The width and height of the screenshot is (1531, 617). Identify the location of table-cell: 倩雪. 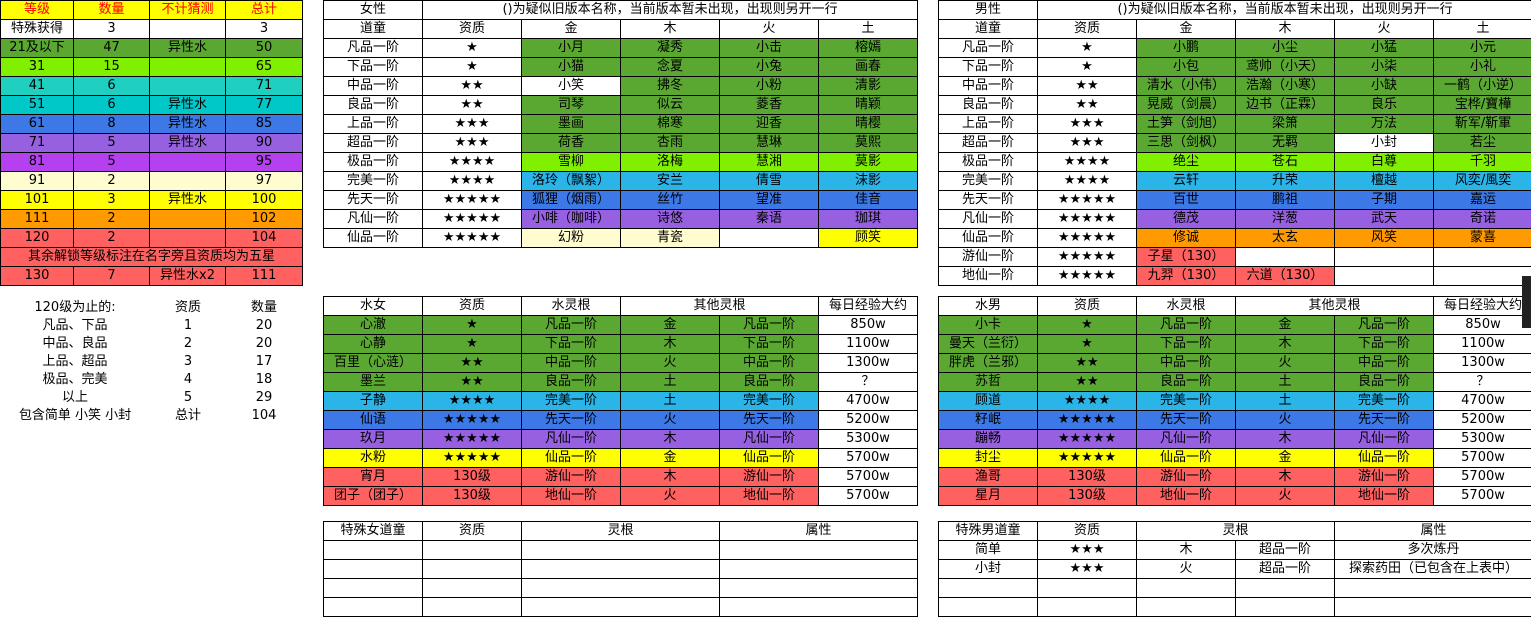
(769, 181).